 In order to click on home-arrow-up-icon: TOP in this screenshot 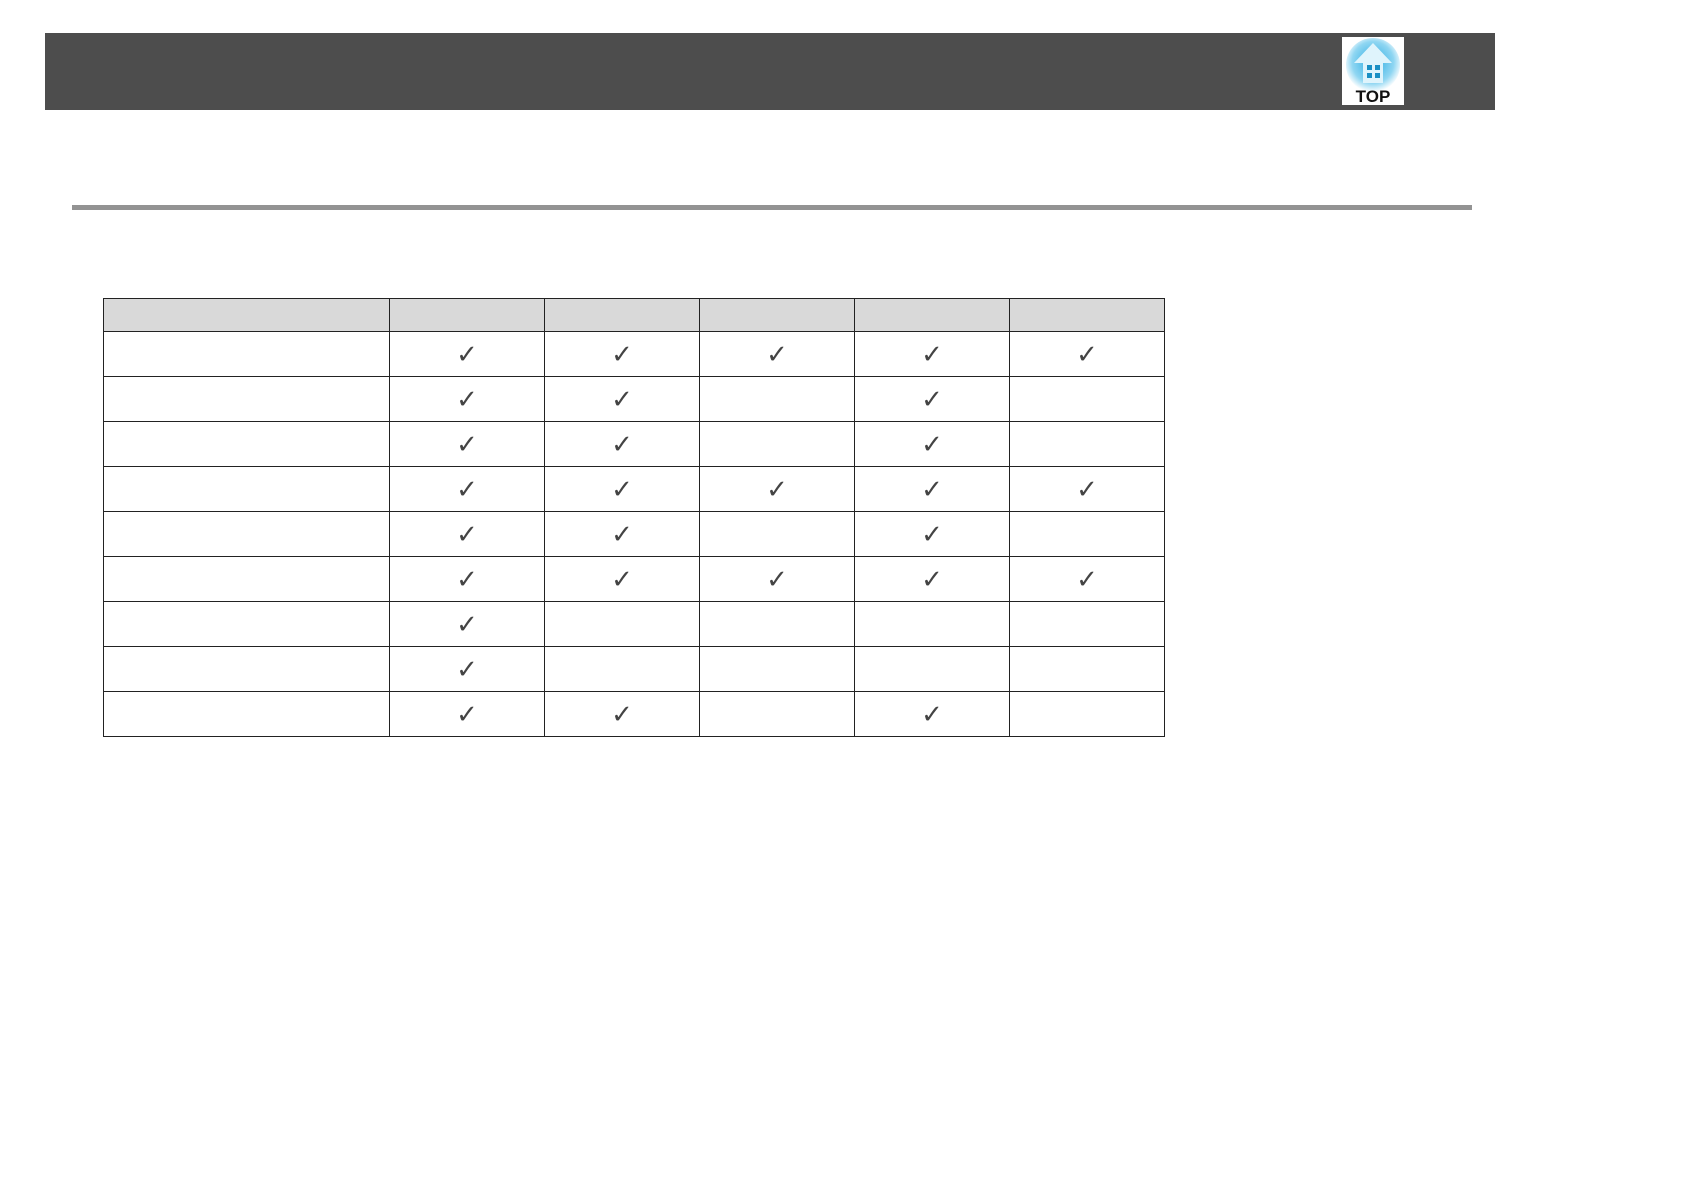, I will do `click(1373, 71)`.